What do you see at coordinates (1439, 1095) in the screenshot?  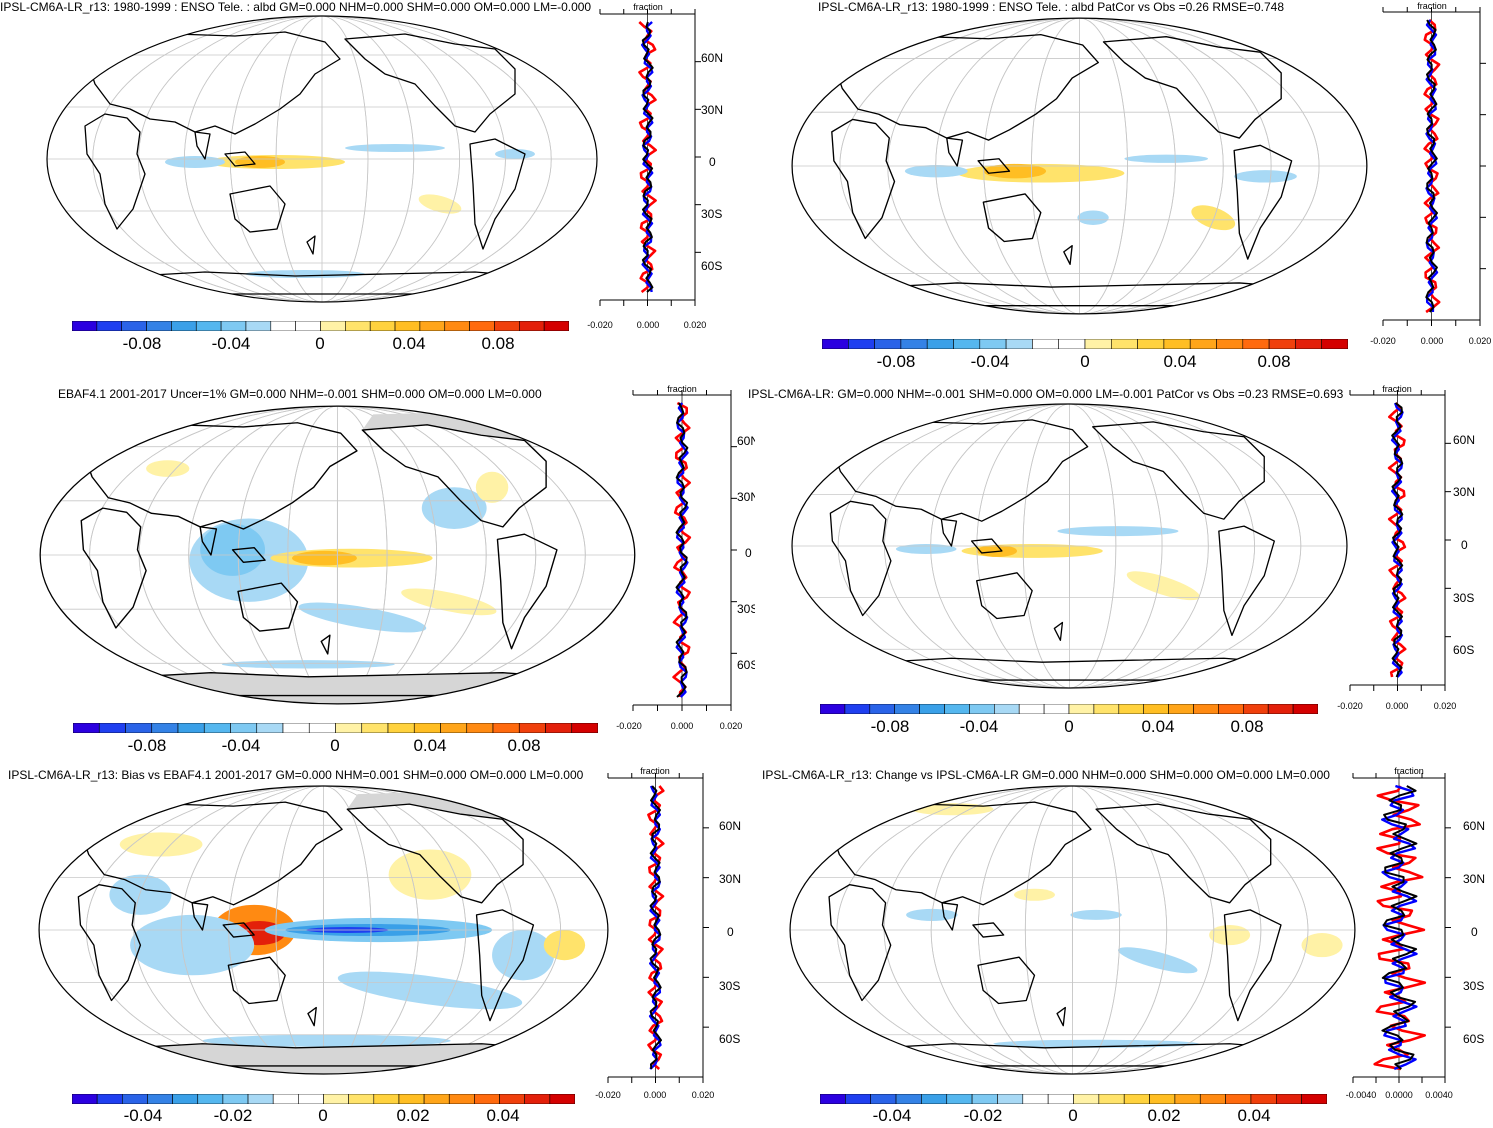 I see `zonal-x-tick: 0.0040` at bounding box center [1439, 1095].